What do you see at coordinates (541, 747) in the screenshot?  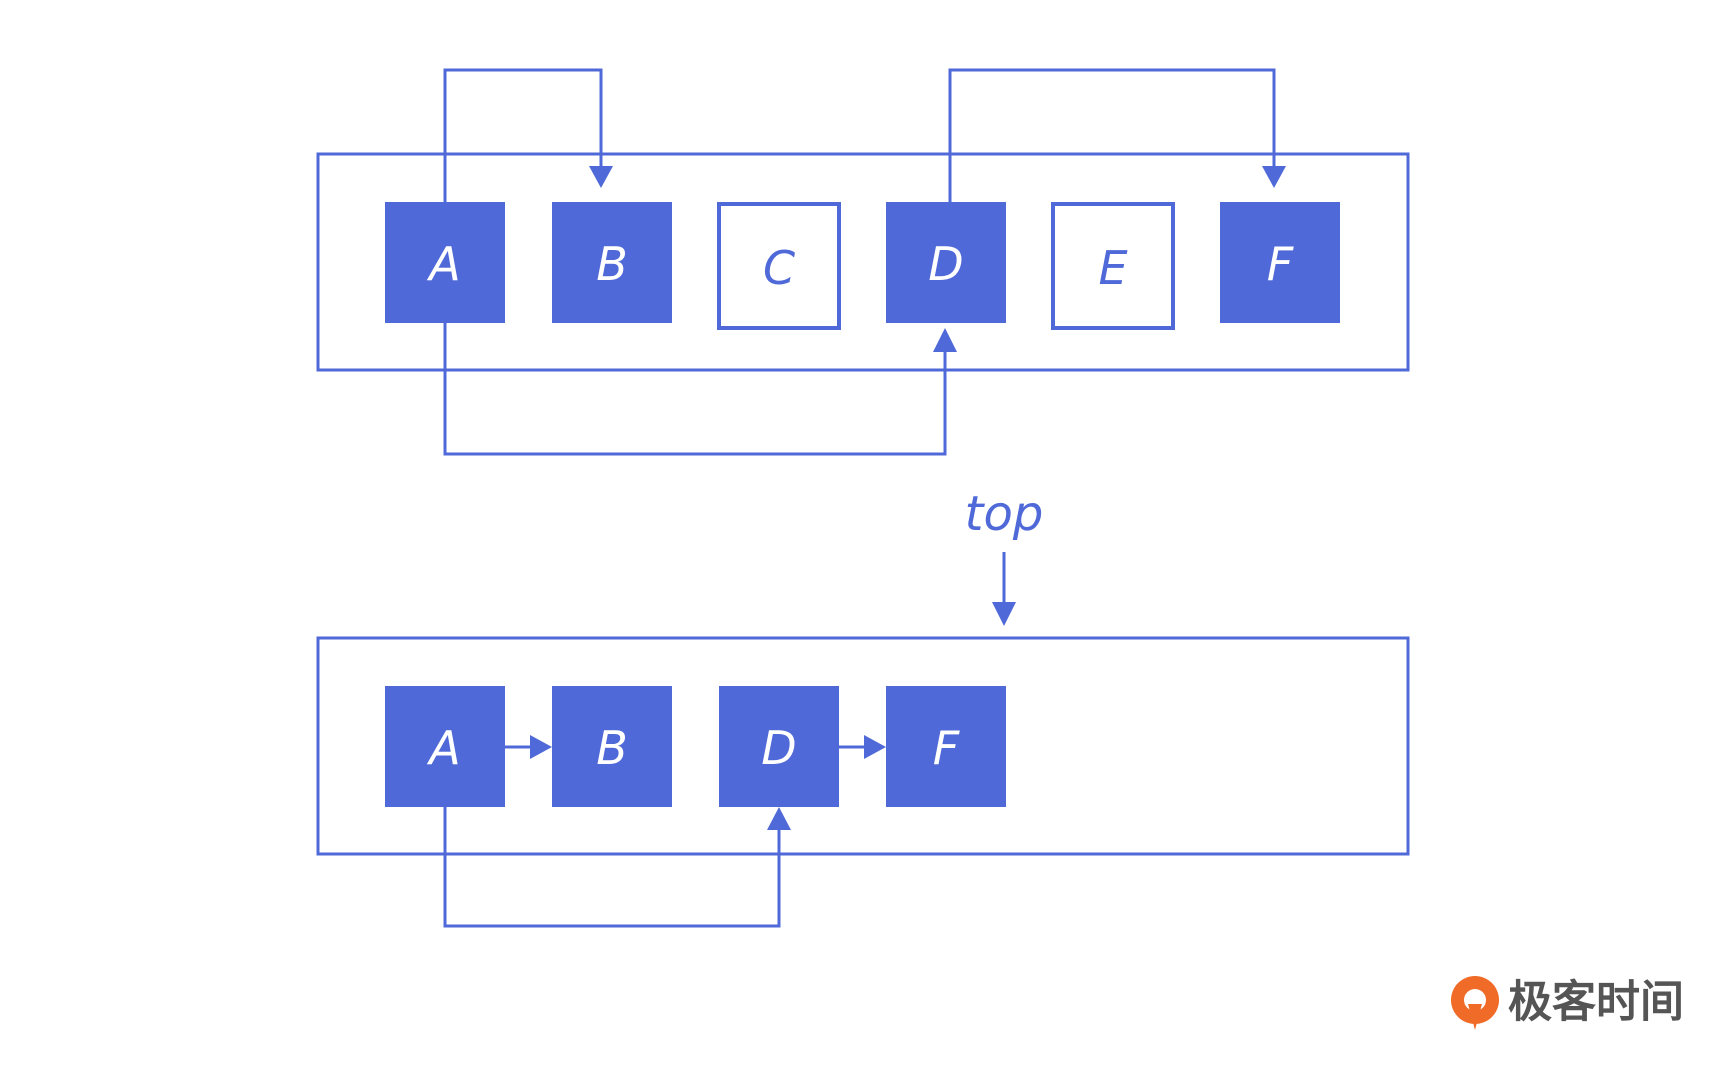 I see `edge-a-to-b-direct-arrowhead` at bounding box center [541, 747].